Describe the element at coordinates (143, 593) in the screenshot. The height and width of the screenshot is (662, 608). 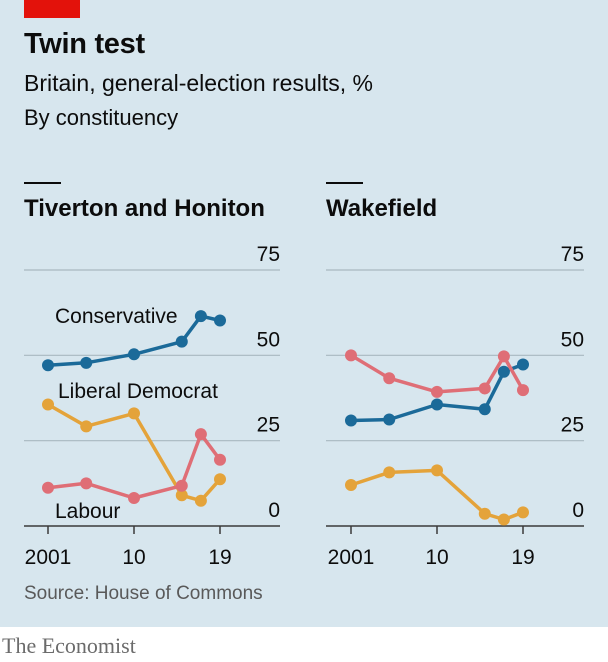
I see `source-note: Source: House of Commons` at that location.